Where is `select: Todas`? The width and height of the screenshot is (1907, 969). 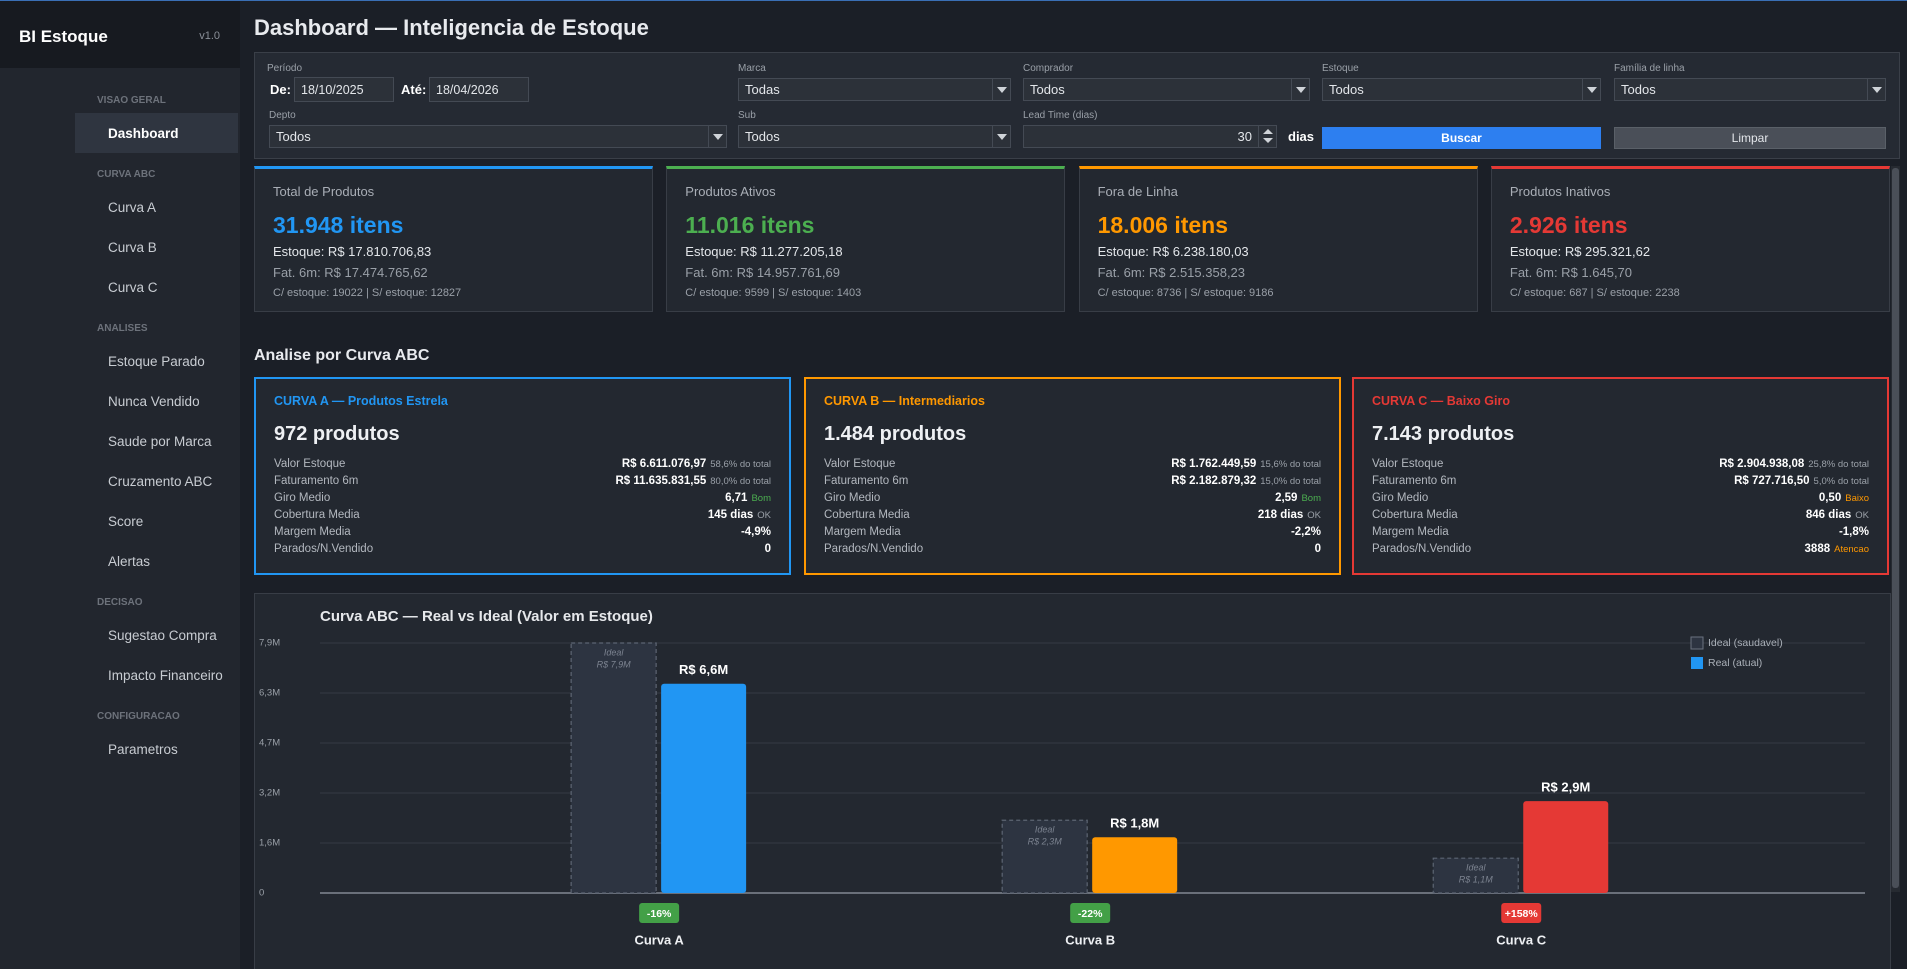 select: Todas is located at coordinates (874, 89).